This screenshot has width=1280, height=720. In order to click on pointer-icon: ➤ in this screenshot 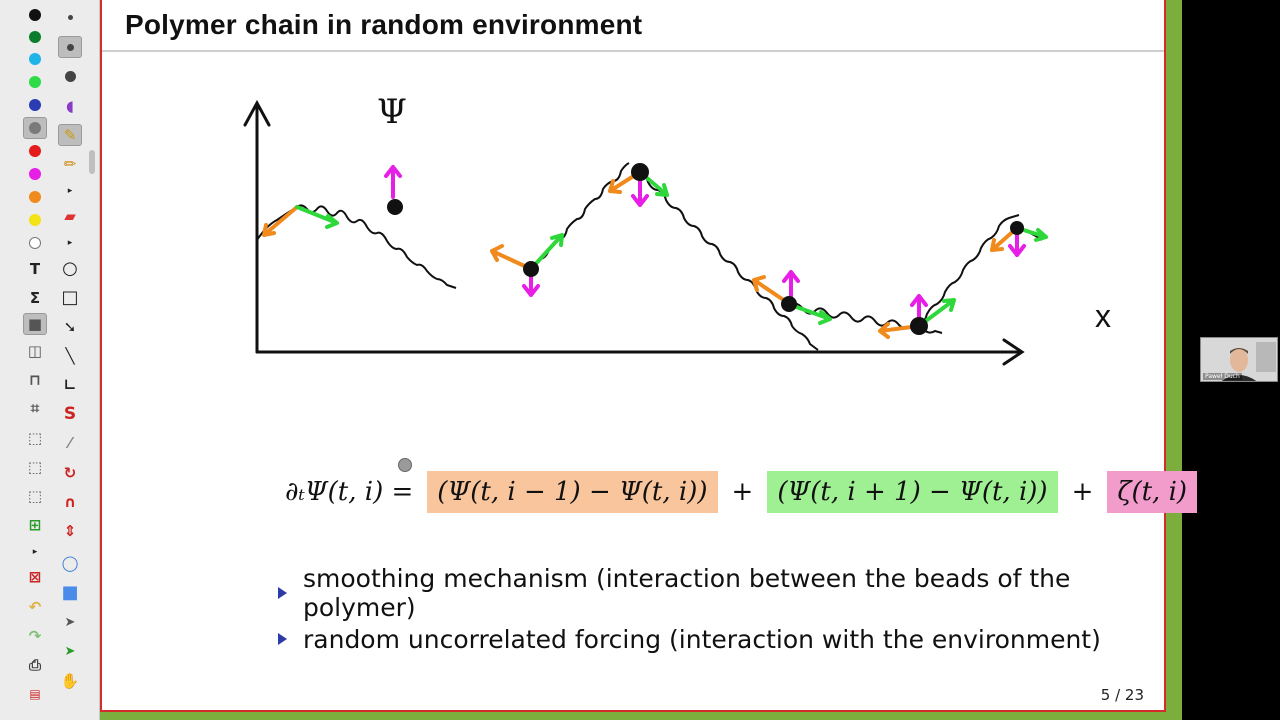, I will do `click(70, 622)`.